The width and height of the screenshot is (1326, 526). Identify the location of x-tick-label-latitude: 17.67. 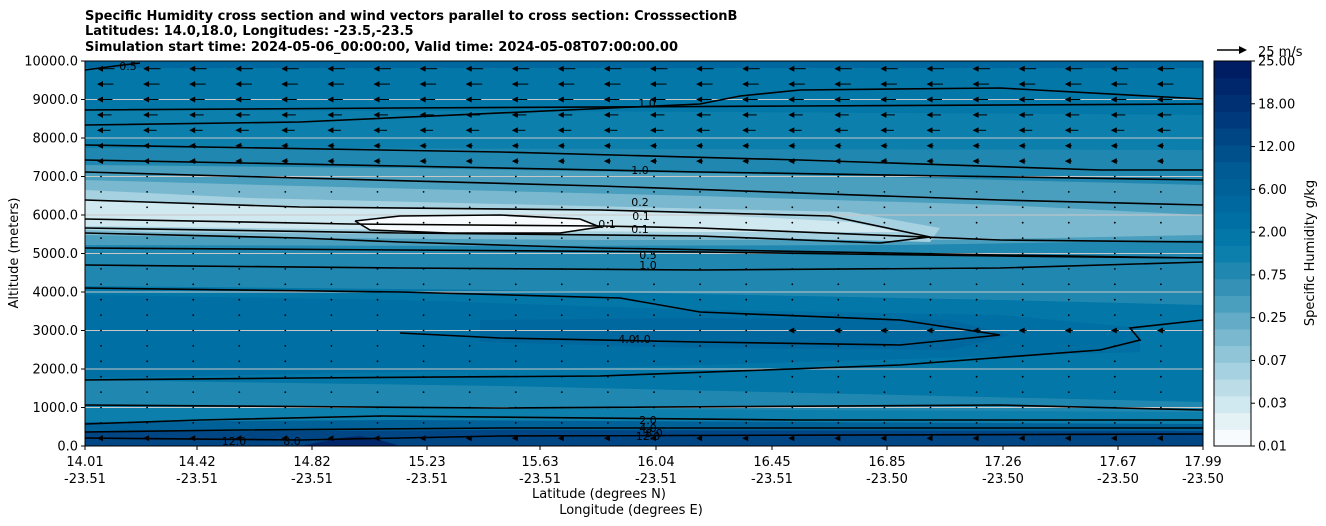
(1117, 462).